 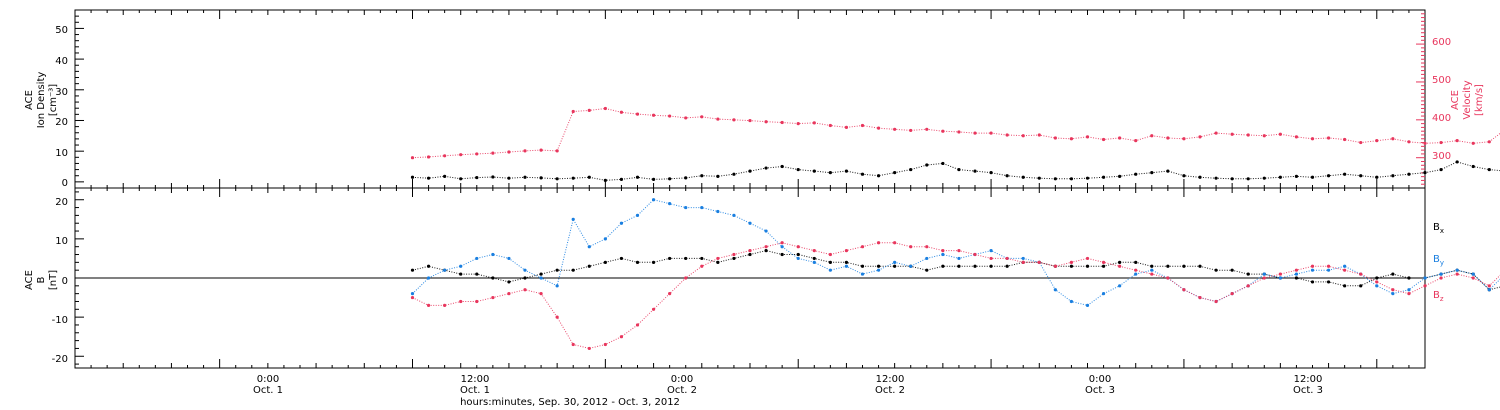 I want to click on bx-trace, so click(x=956, y=270).